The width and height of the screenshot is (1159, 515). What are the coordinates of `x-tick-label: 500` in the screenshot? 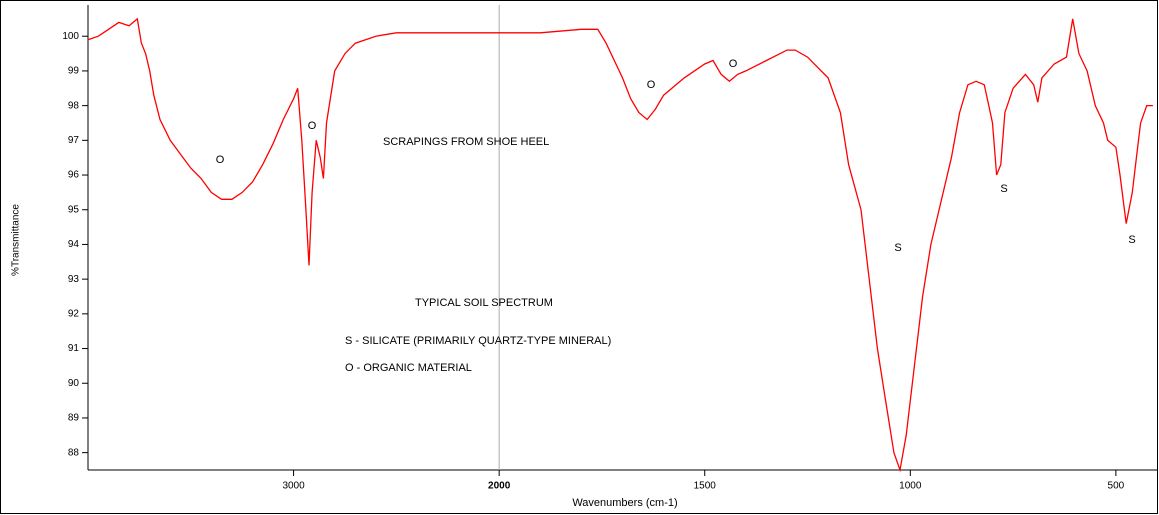 It's located at (1116, 486).